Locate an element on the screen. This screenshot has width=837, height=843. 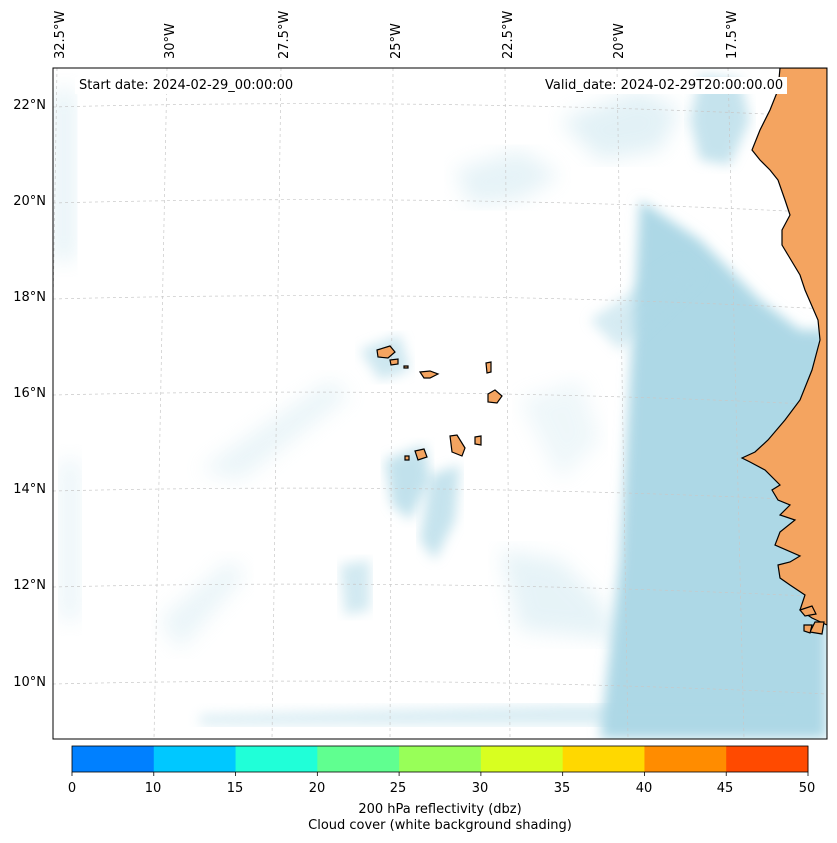
island-brava is located at coordinates (407, 458).